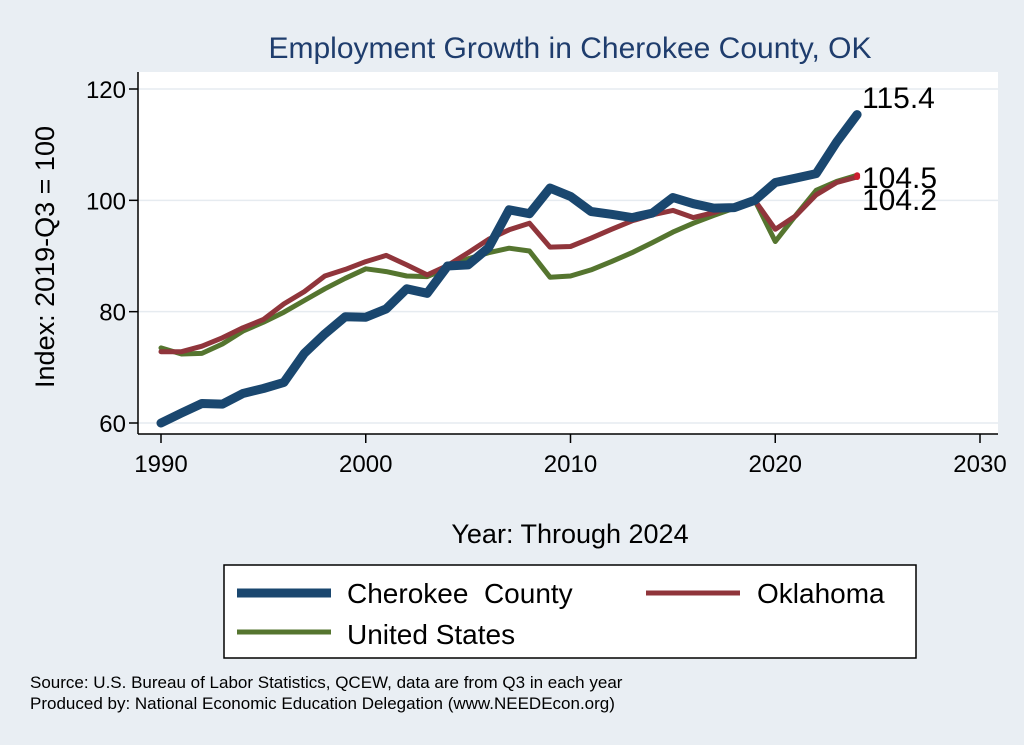 Image resolution: width=1024 pixels, height=745 pixels. Describe the element at coordinates (106, 201) in the screenshot. I see `y-tick-label-100: 100` at that location.